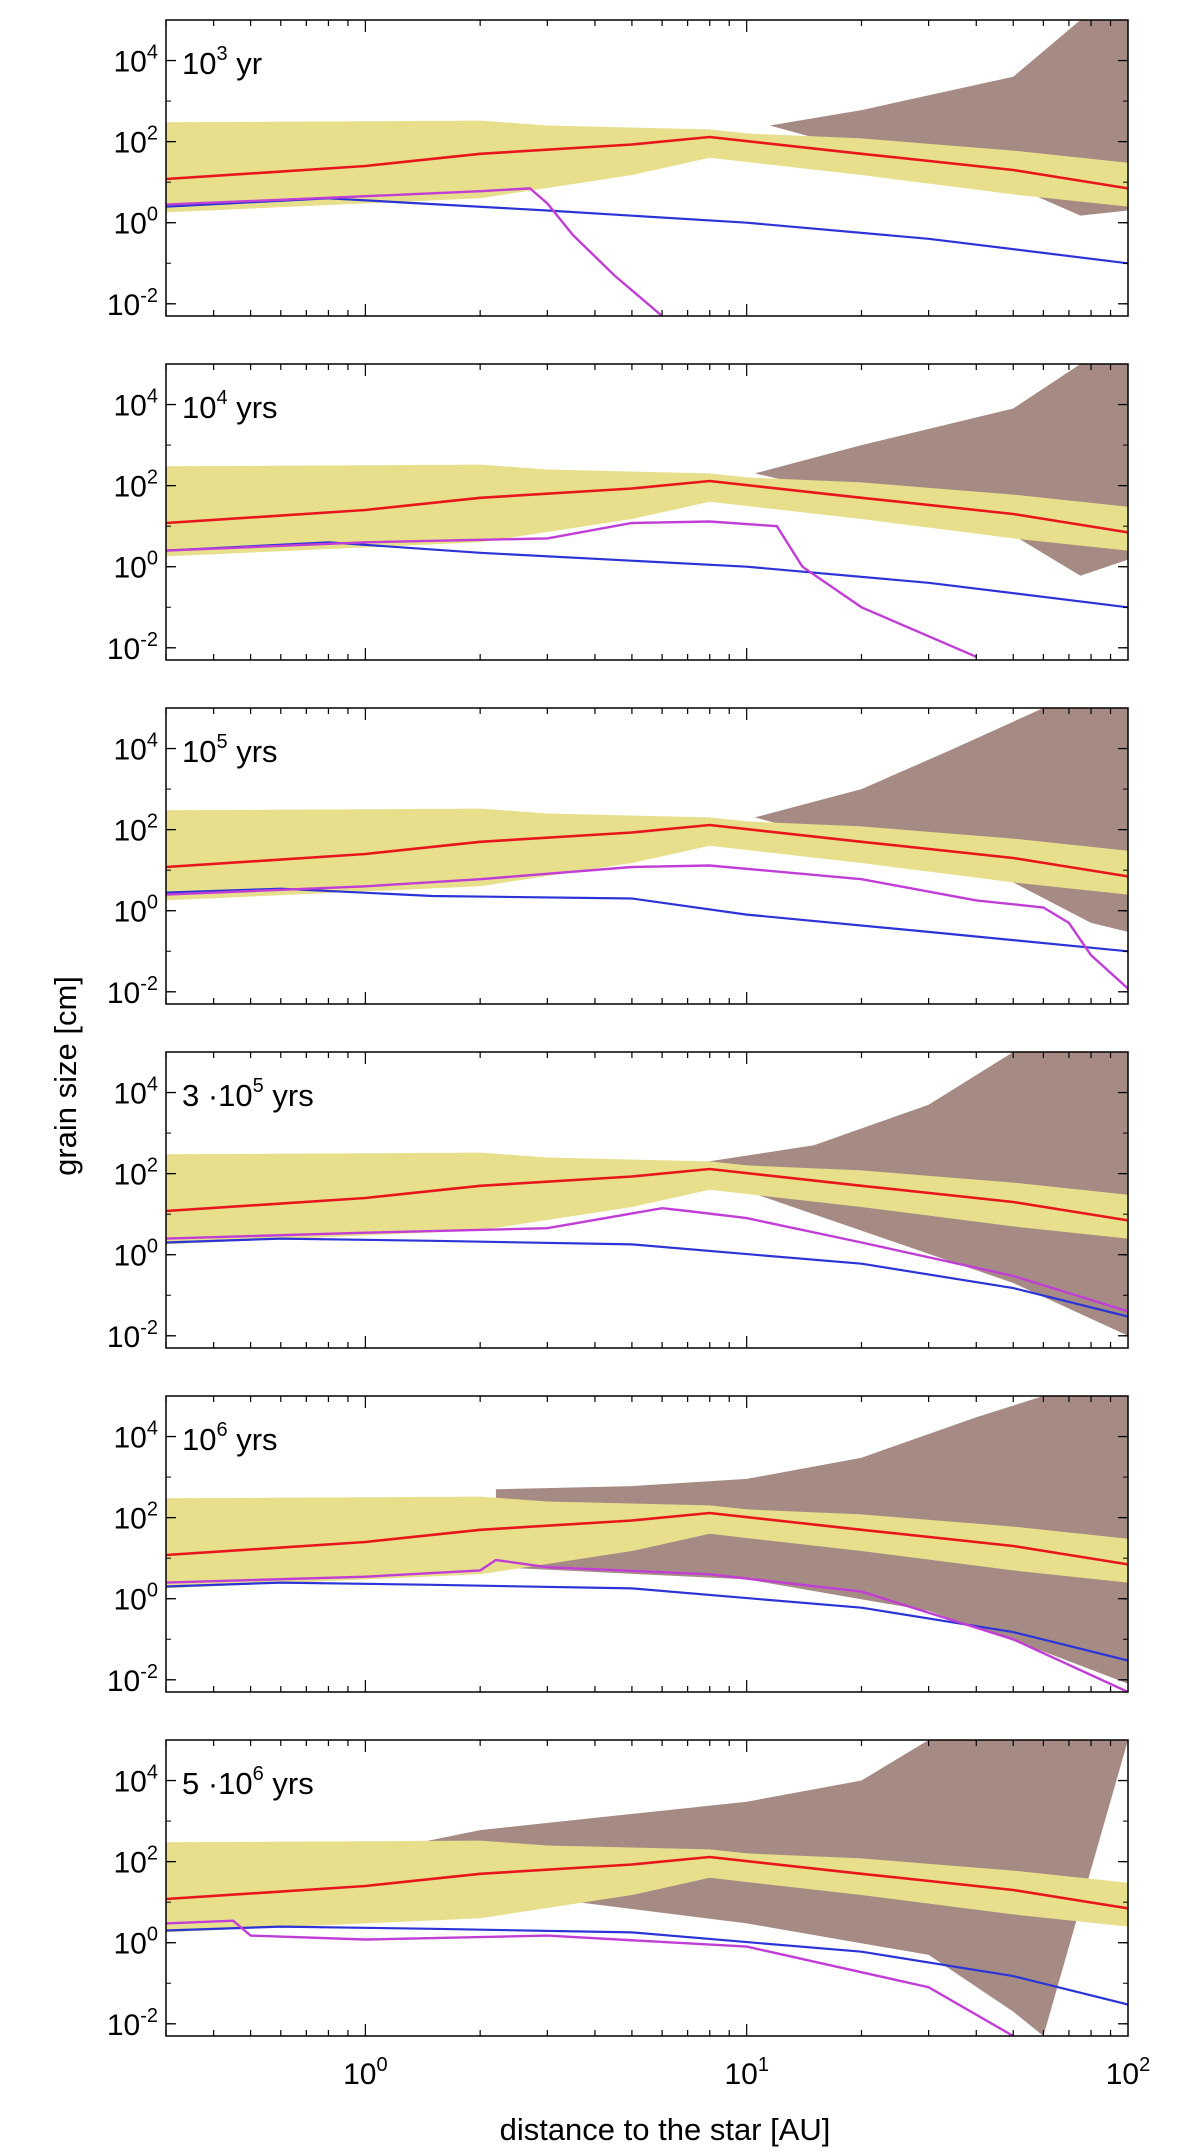 The image size is (1200, 2152). Describe the element at coordinates (1128, 2072) in the screenshot. I see `x-tick-label: 10²` at that location.